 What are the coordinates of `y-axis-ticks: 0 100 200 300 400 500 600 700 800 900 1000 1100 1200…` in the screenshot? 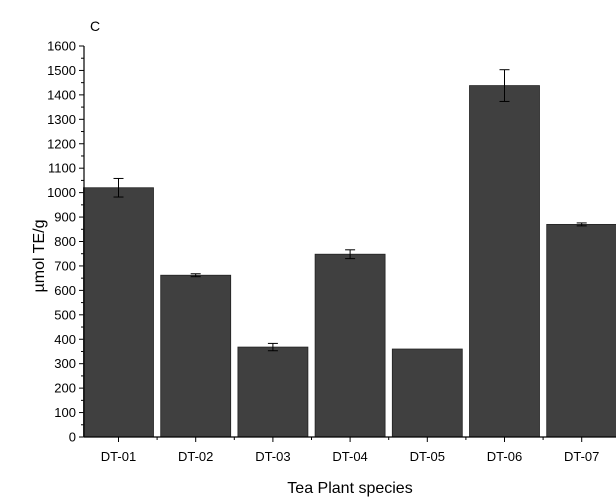 It's located at (65, 242).